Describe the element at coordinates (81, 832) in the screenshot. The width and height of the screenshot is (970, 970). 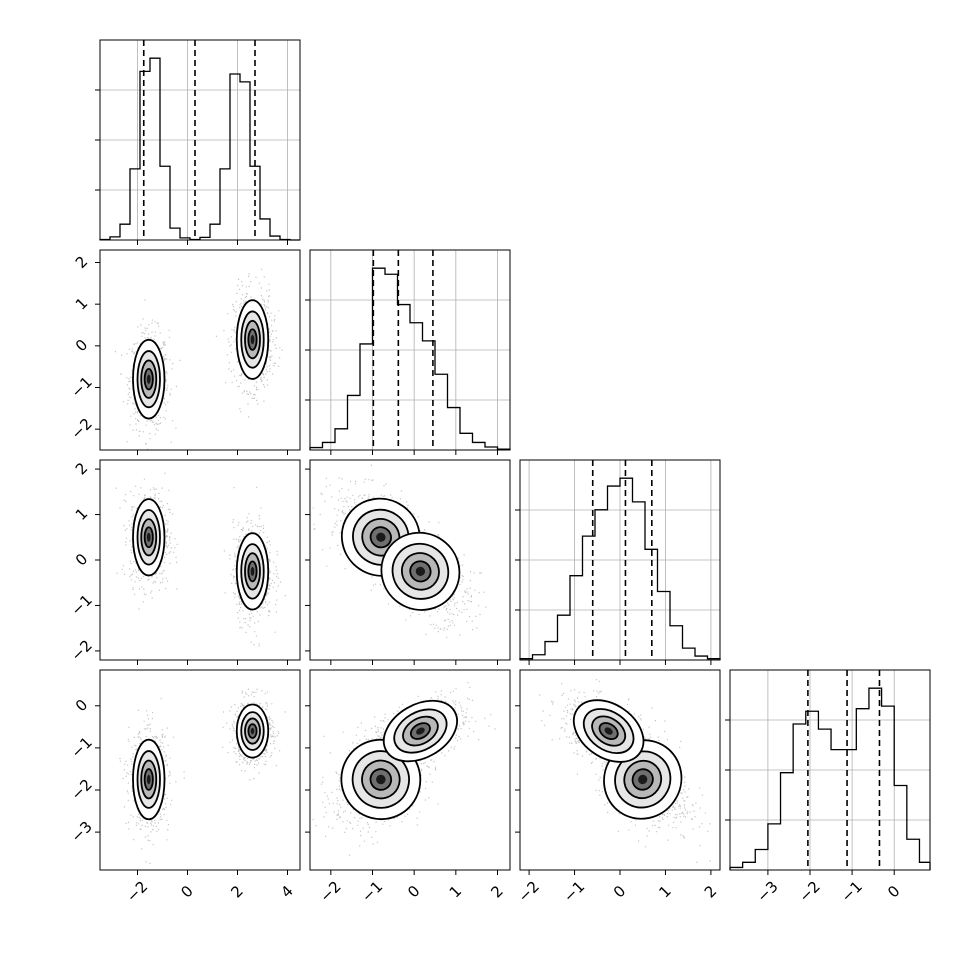
I see `y-tick-label: −3` at that location.